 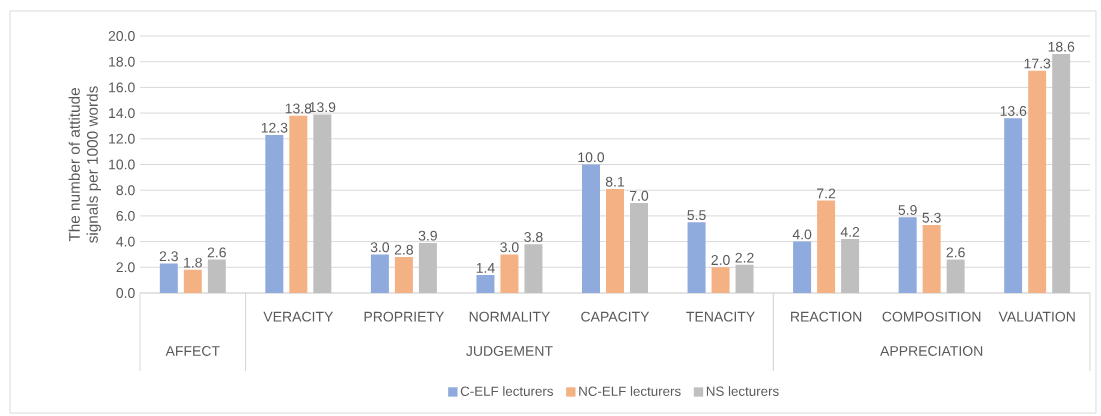 What do you see at coordinates (427, 235) in the screenshot?
I see `data-label: 3.9` at bounding box center [427, 235].